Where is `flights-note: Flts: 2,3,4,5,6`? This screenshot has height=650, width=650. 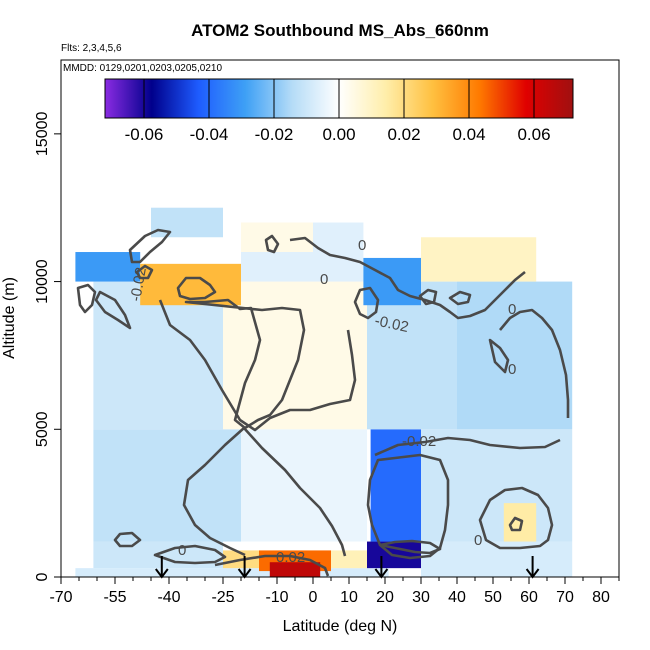 flights-note: Flts: 2,3,4,5,6 is located at coordinates (91, 48).